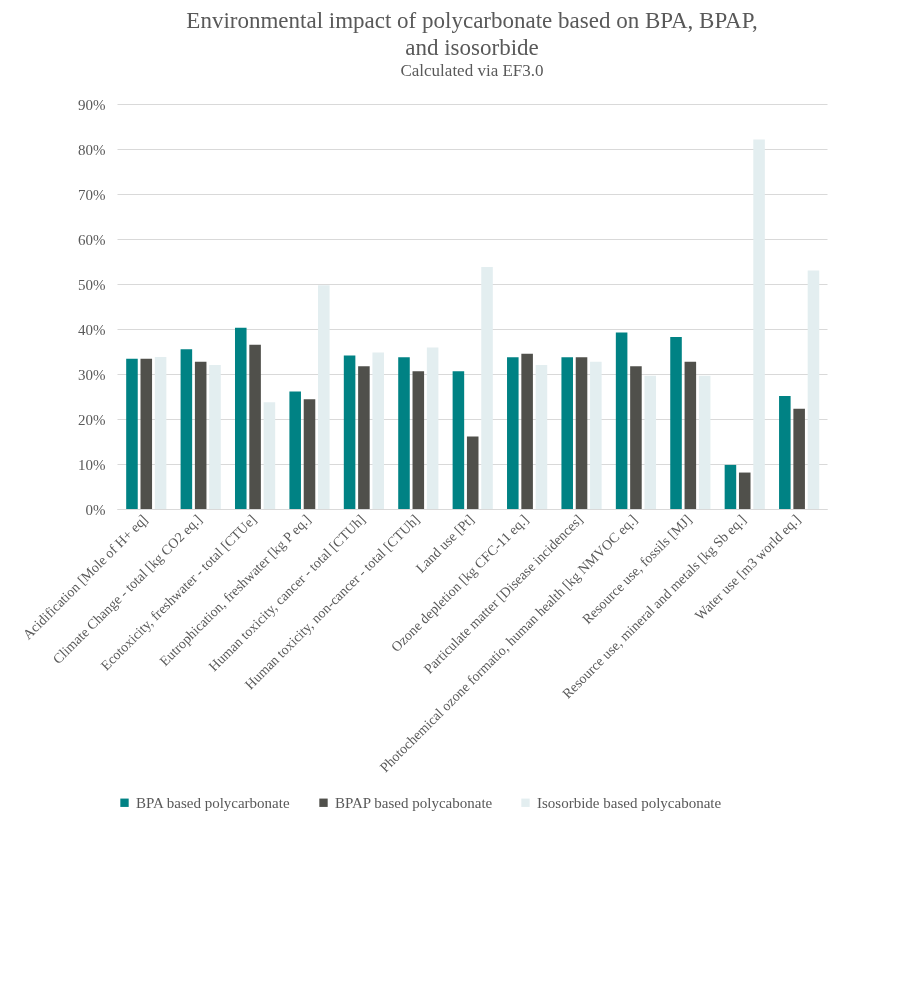 This screenshot has height=1002, width=901. Describe the element at coordinates (92, 329) in the screenshot. I see `y-tick-label: 40%` at that location.